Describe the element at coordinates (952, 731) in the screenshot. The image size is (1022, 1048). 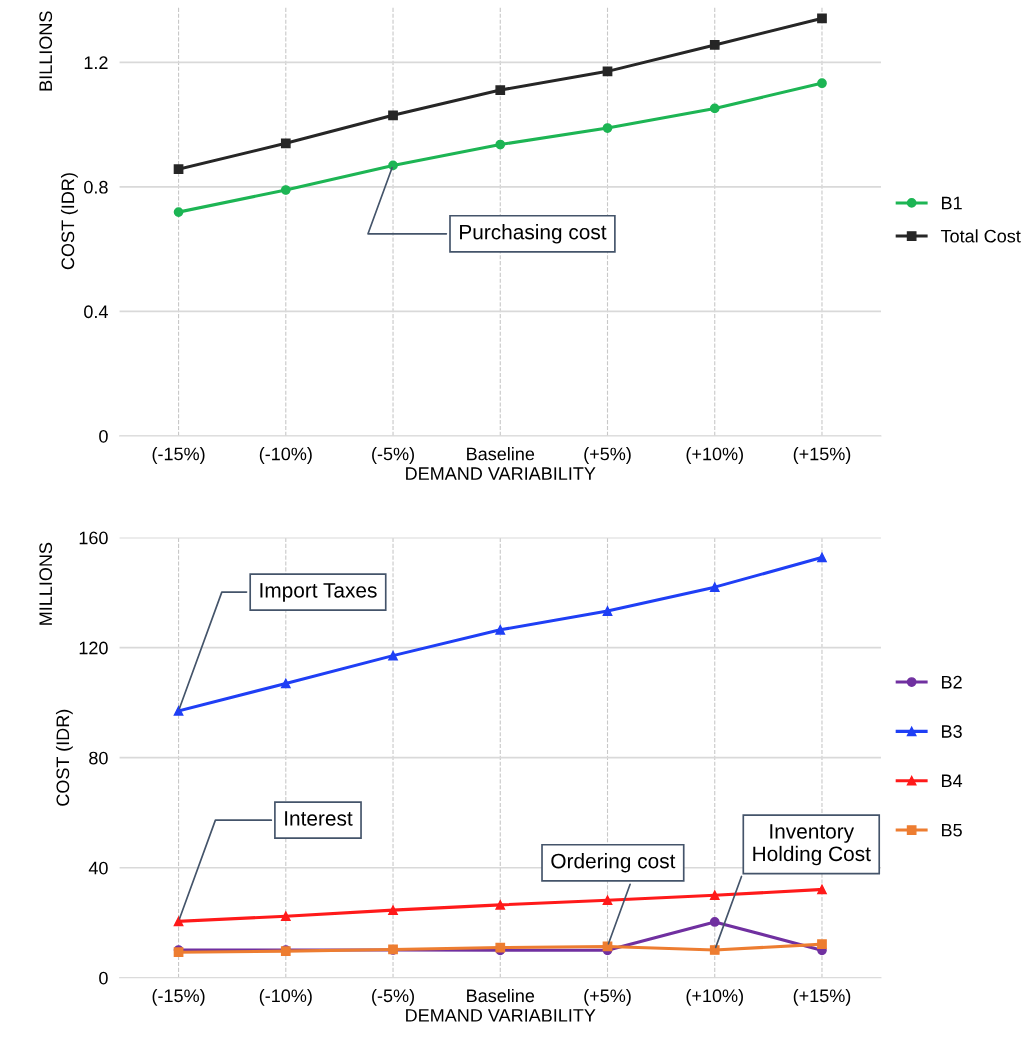
I see `legend-label: B3` at that location.